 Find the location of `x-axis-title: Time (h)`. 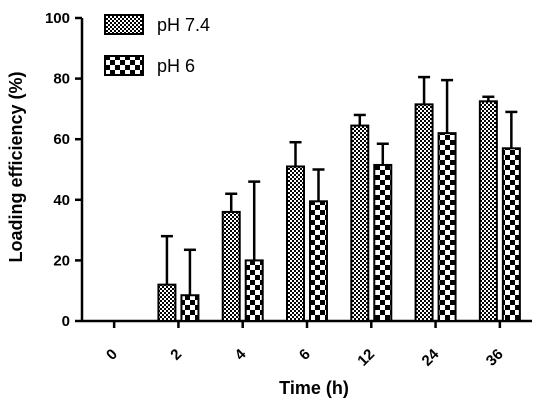

x-axis-title: Time (h) is located at coordinates (314, 388).